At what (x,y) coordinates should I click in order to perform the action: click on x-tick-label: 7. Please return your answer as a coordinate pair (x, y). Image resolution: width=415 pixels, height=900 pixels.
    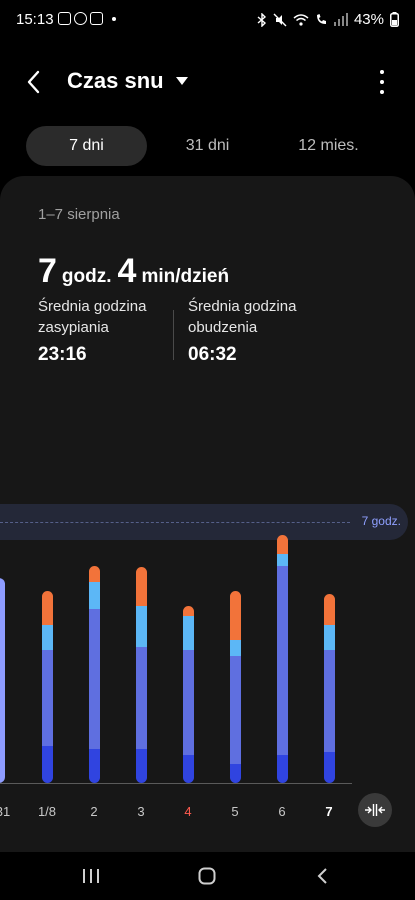
    Looking at the image, I should click on (329, 811).